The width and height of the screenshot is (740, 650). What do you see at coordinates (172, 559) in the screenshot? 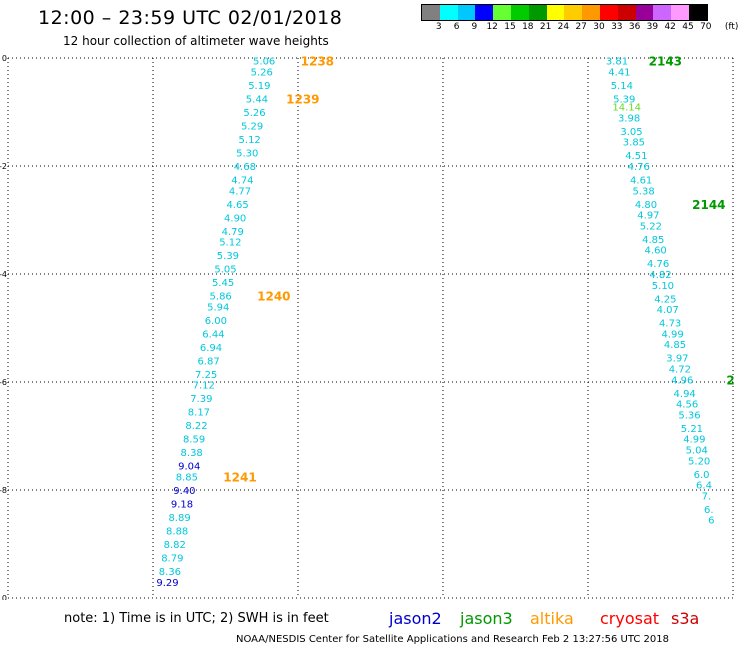
I see `wave-height-value: 8.79` at bounding box center [172, 559].